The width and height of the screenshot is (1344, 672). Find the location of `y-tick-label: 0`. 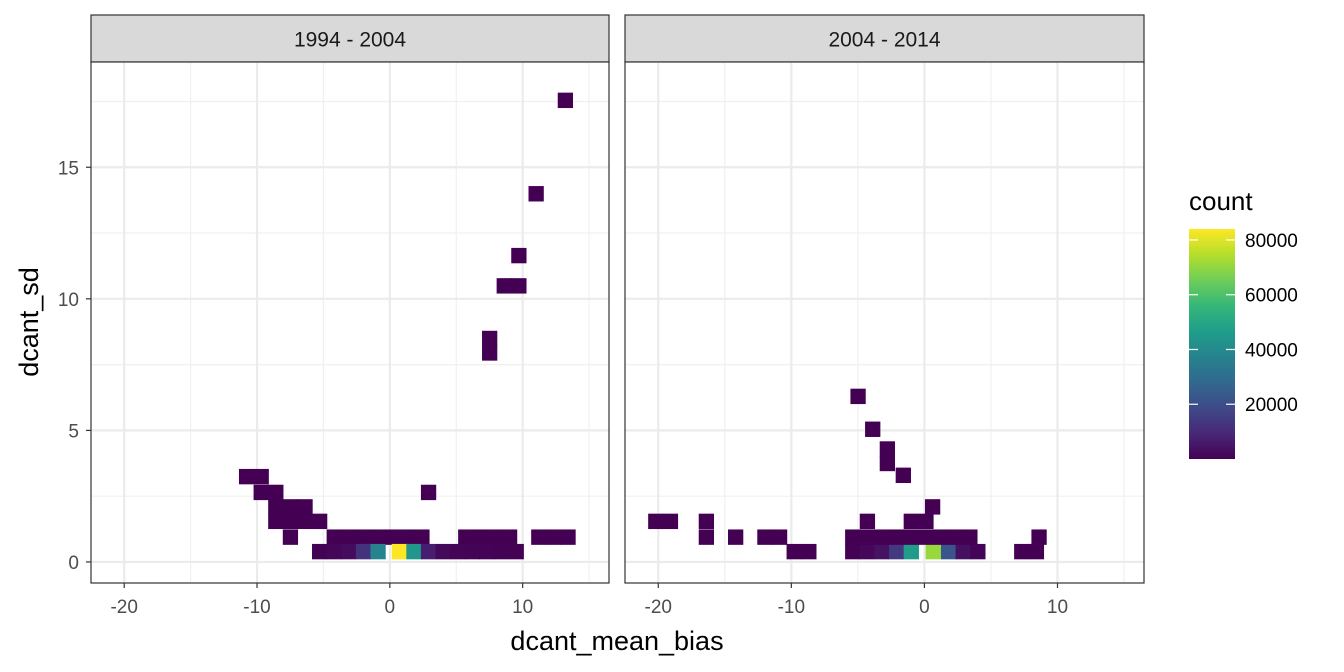

y-tick-label: 0 is located at coordinates (73, 563).